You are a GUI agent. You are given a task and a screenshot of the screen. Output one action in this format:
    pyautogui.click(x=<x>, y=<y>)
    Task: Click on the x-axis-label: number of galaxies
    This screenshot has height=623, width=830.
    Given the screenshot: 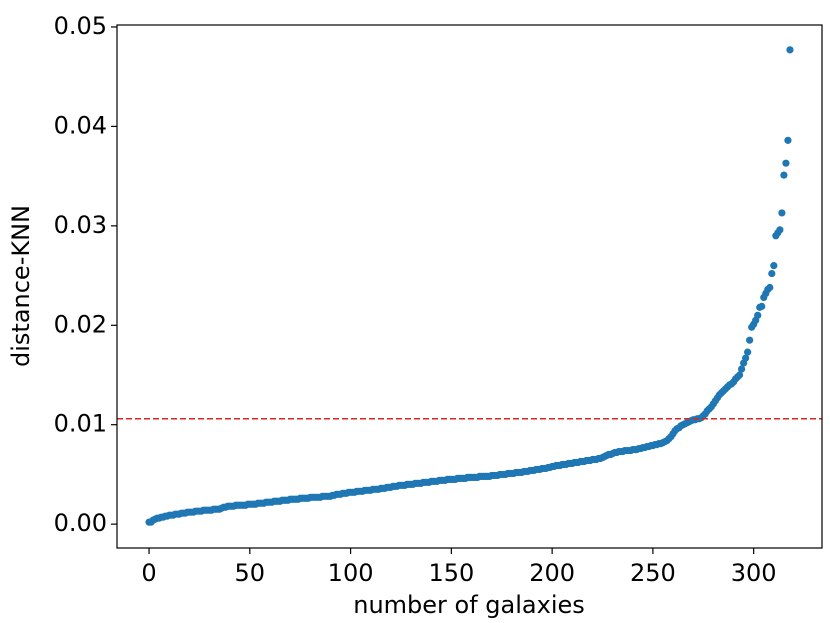 What is the action you would take?
    pyautogui.click(x=469, y=605)
    